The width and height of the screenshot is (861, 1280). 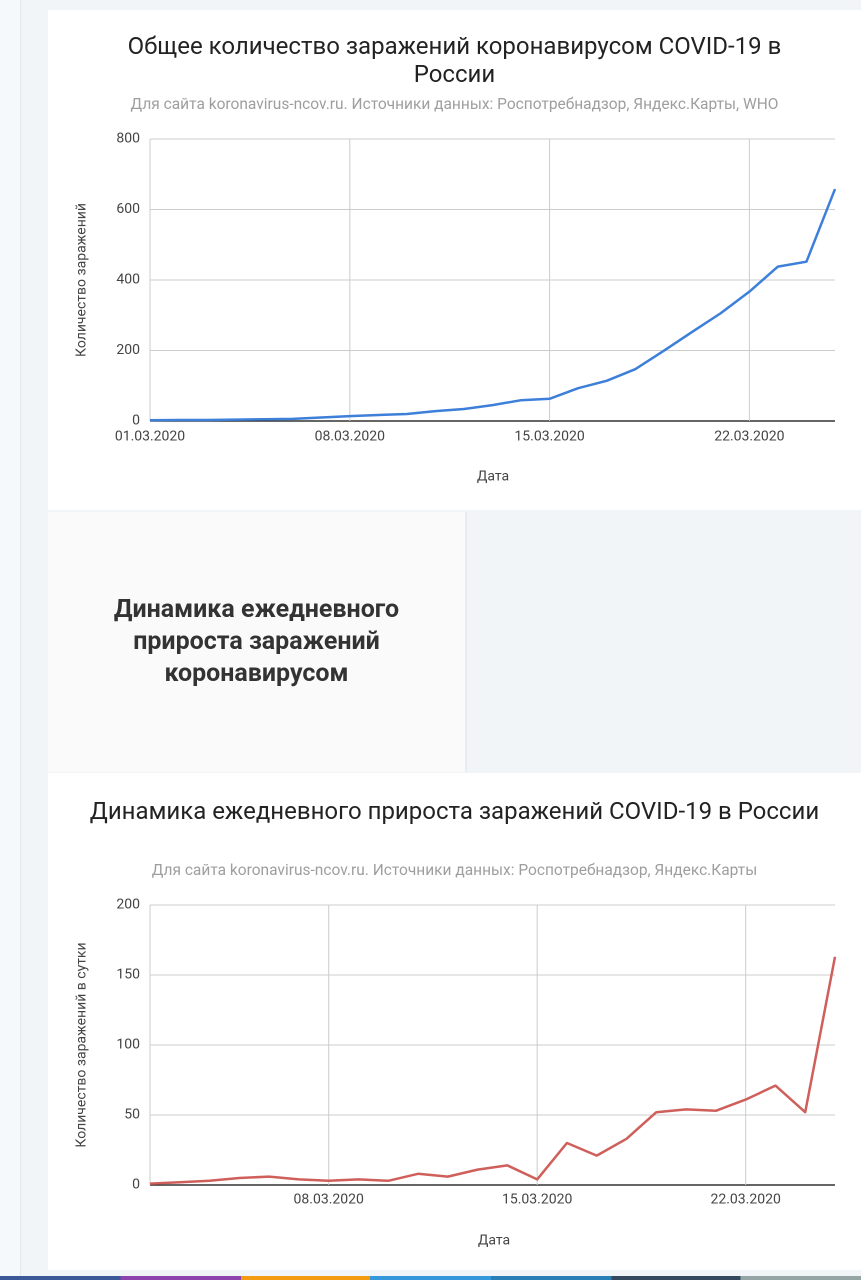 What do you see at coordinates (128, 975) in the screenshot?
I see `y-tick-label: 150` at bounding box center [128, 975].